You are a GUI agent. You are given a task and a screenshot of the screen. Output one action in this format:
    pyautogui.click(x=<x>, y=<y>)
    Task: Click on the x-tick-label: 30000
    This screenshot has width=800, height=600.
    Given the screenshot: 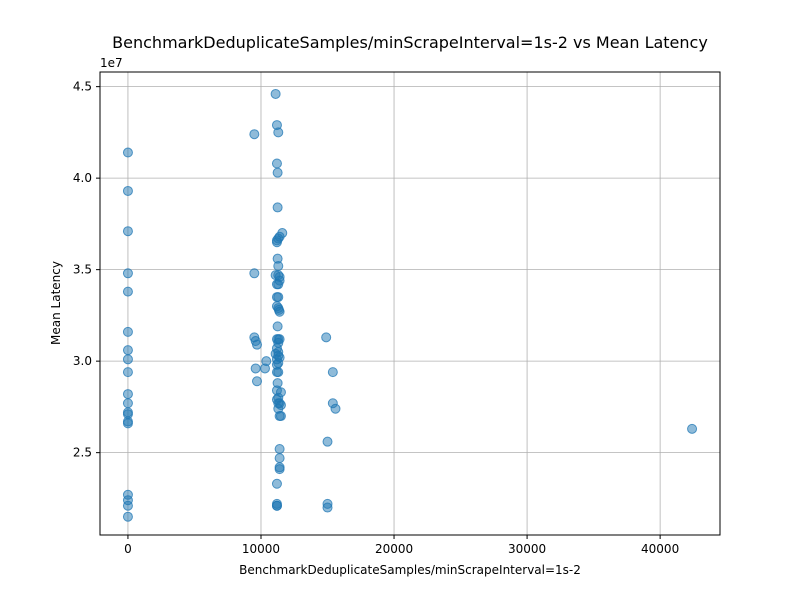 What is the action you would take?
    pyautogui.click(x=527, y=549)
    